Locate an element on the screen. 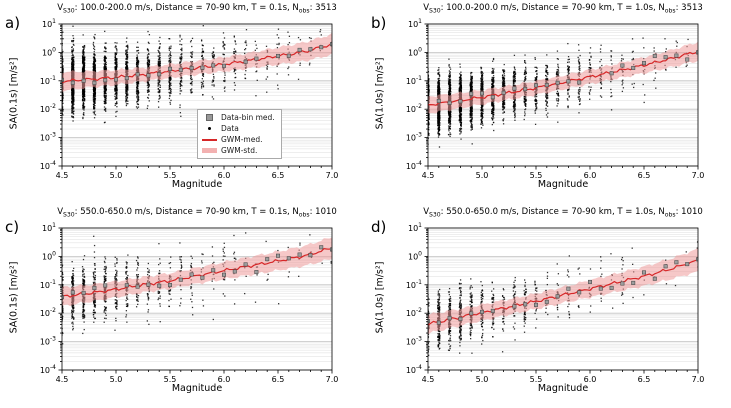  y-axis-label-c: SA(0.1s) [m/s²] is located at coordinates (14, 297).